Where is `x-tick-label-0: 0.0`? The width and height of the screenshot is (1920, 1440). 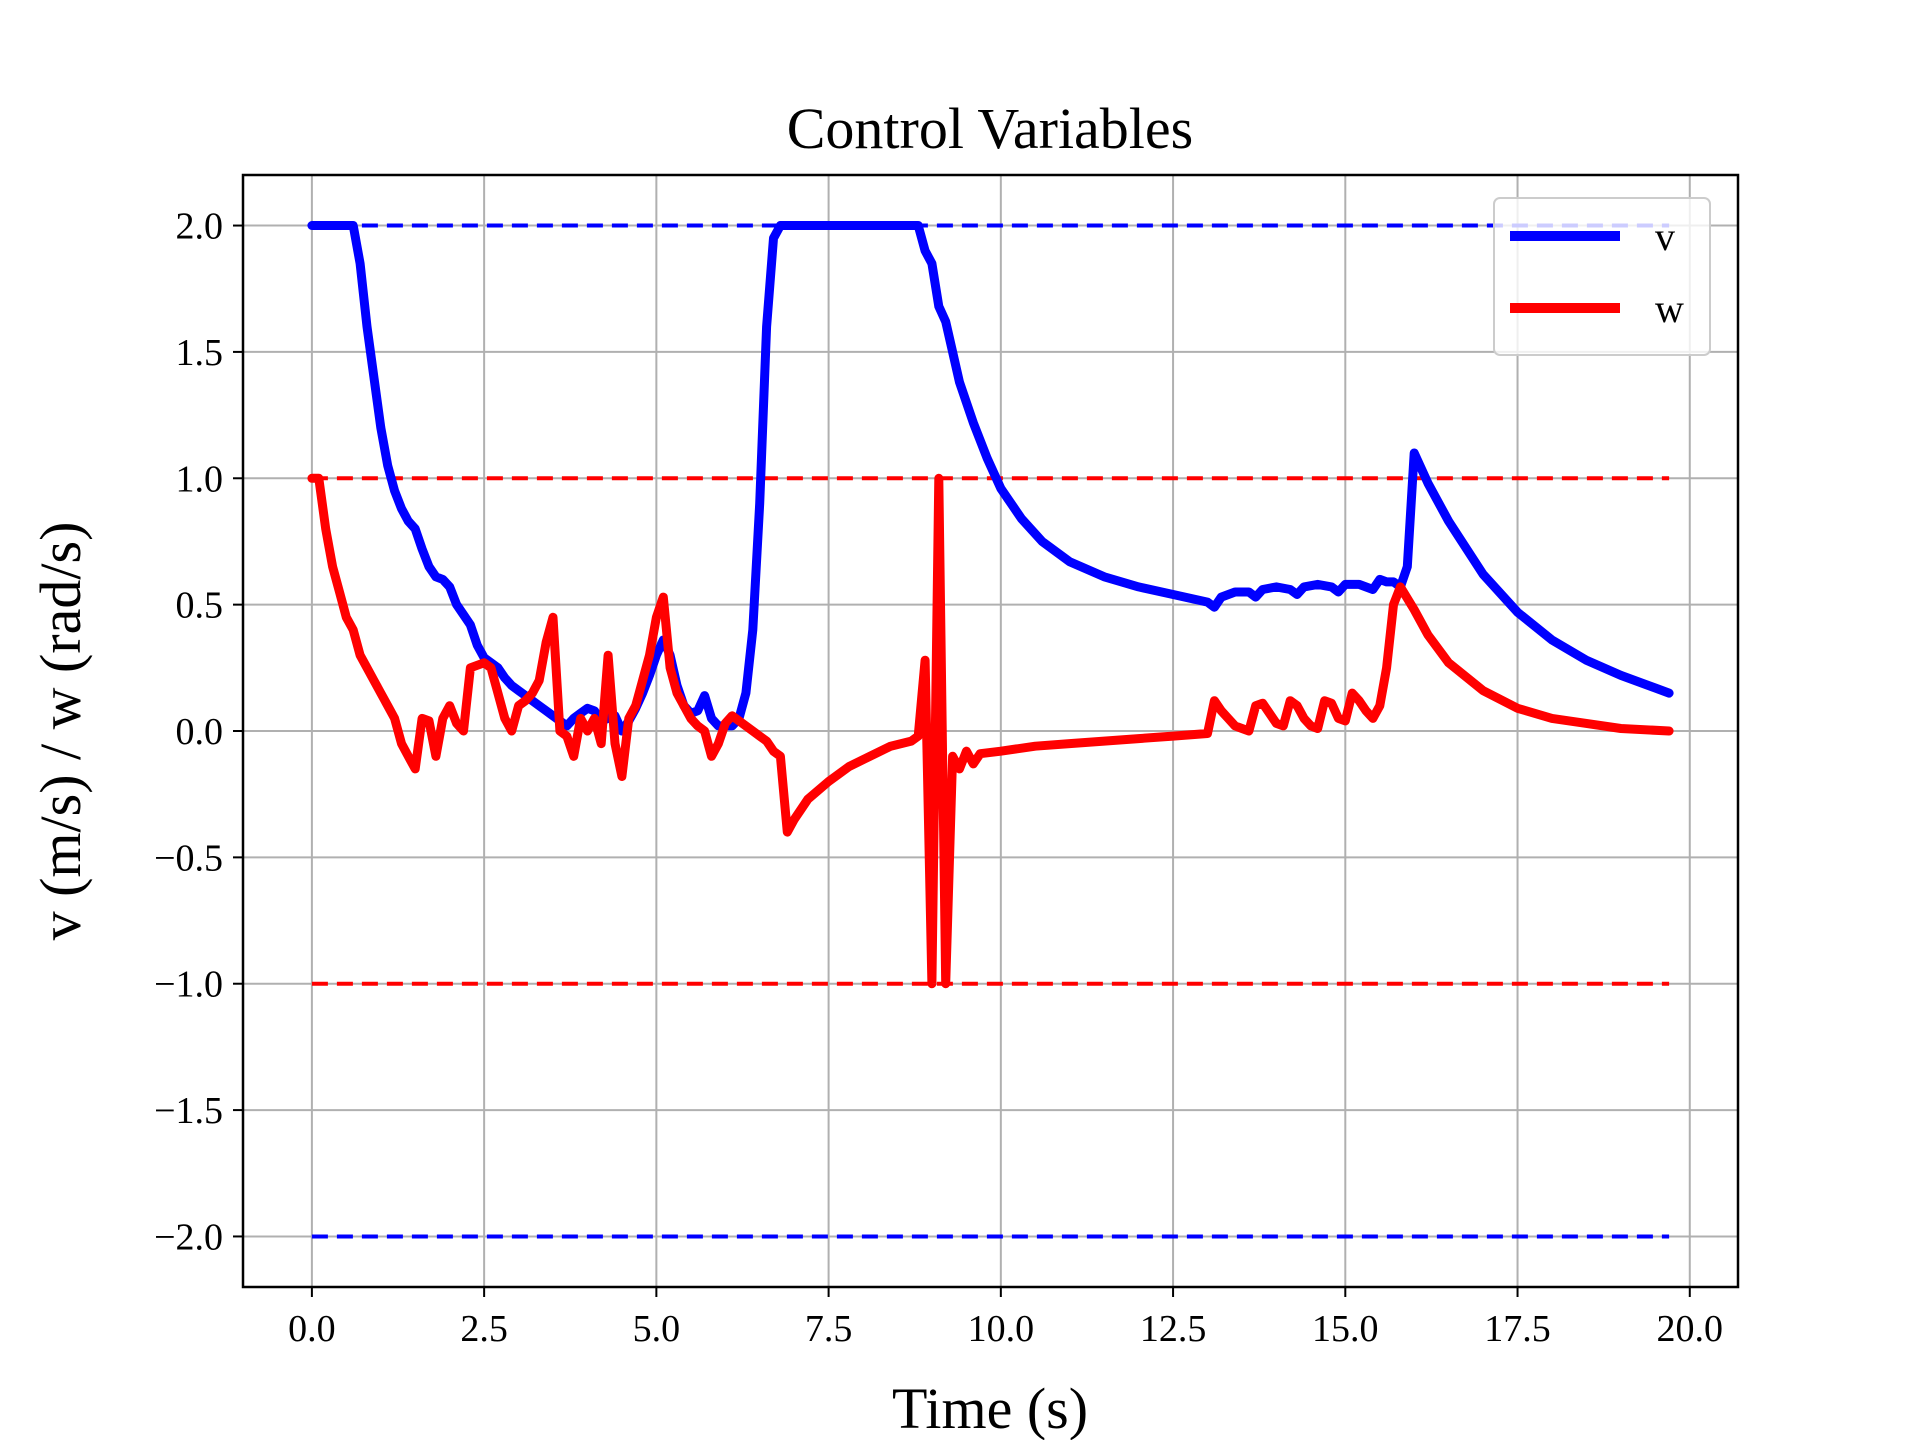
x-tick-label-0: 0.0 is located at coordinates (312, 1329).